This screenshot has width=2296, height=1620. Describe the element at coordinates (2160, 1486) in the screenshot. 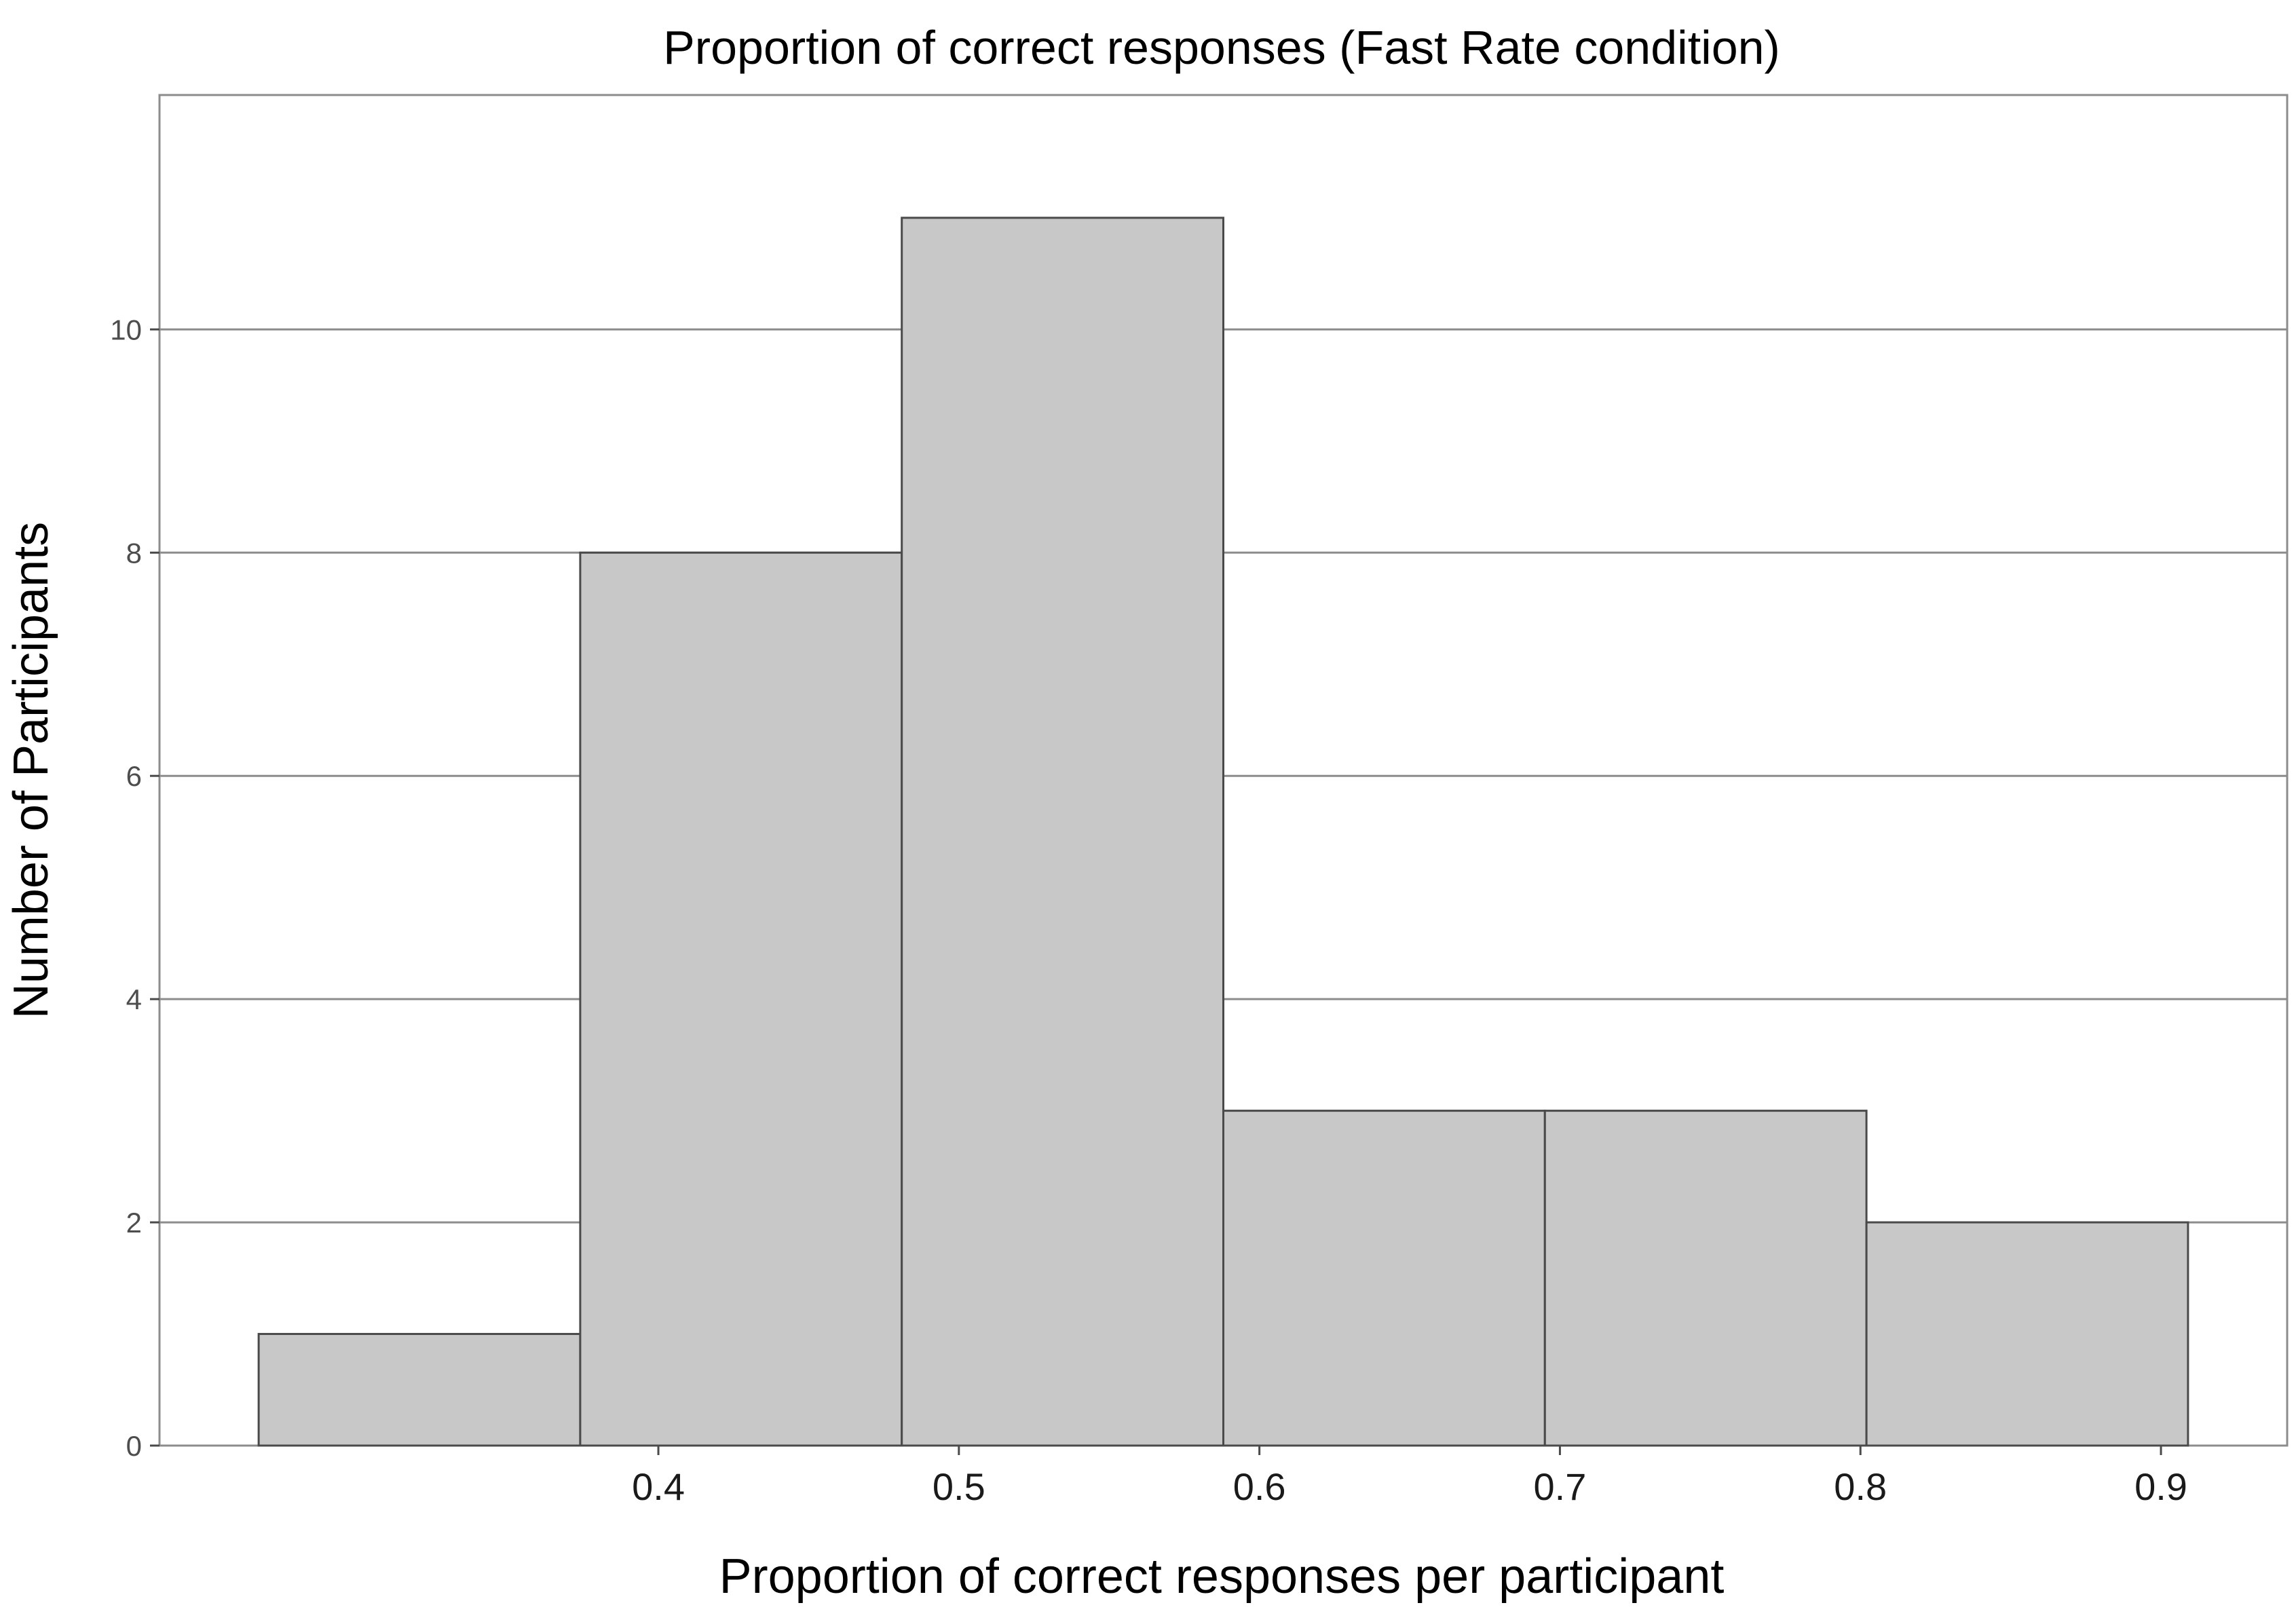

I see `x-tick-label-0.9: 0.9` at that location.